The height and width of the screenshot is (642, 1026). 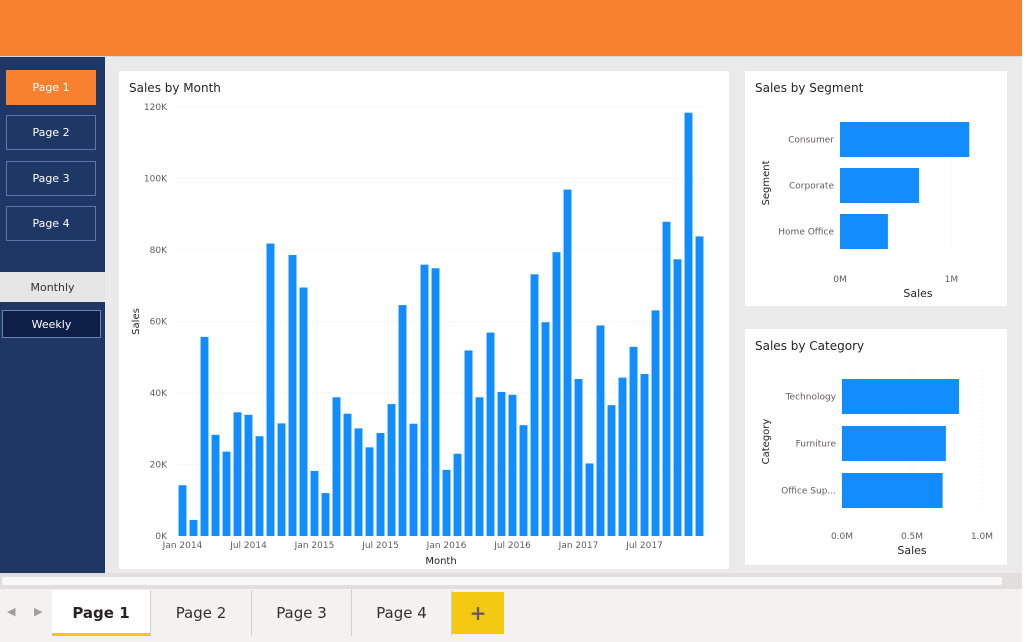 I want to click on segment-category-label: Home Office, so click(x=806, y=233).